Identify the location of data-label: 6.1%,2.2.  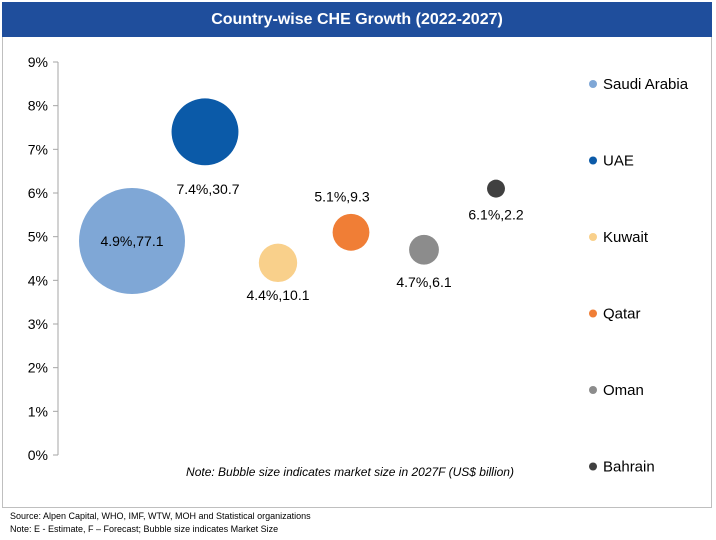
(495, 215).